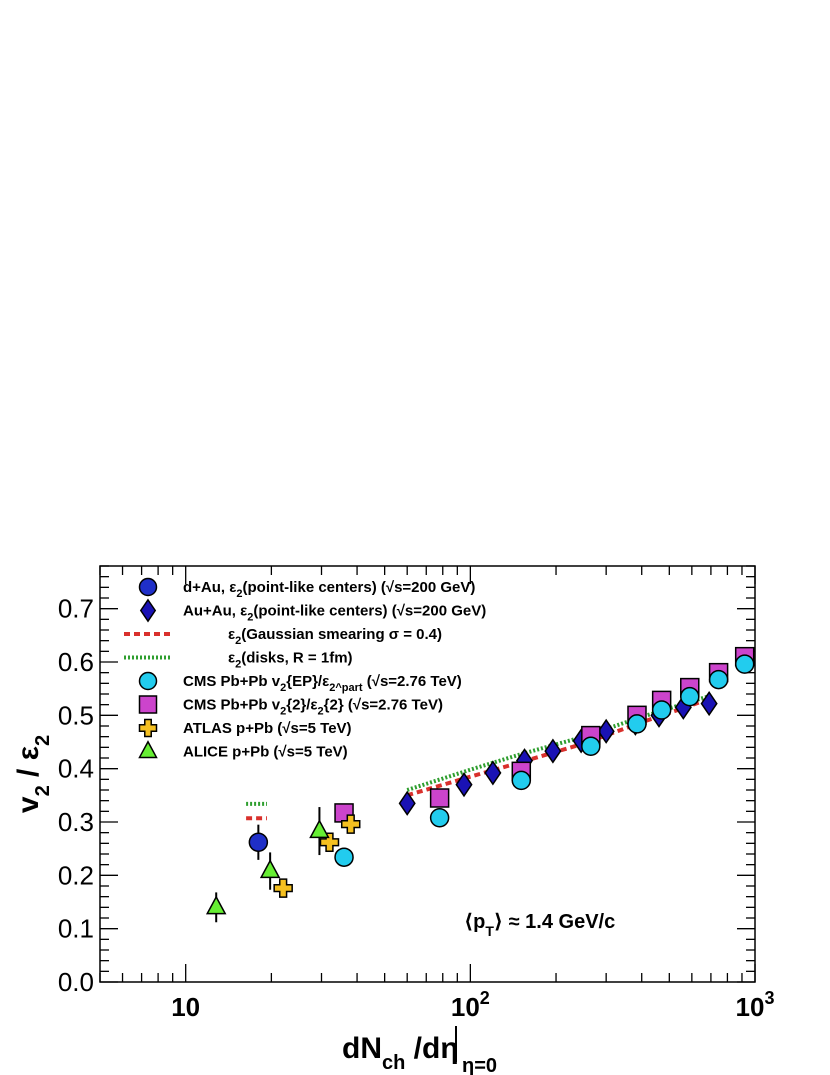 This screenshot has width=830, height=1075. Describe the element at coordinates (76, 982) in the screenshot. I see `y-tick-label: 0.0` at that location.